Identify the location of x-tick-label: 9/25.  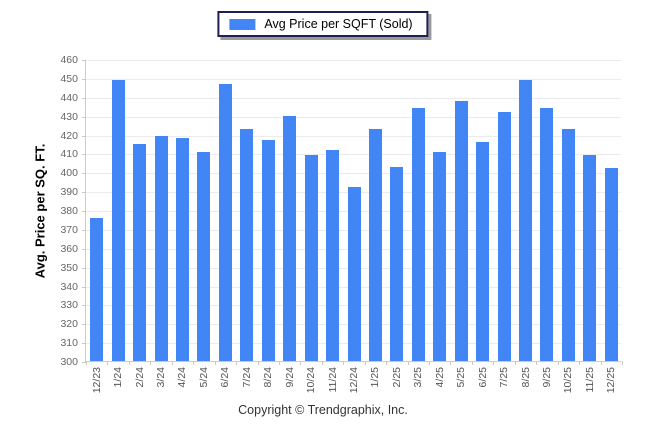
(546, 377).